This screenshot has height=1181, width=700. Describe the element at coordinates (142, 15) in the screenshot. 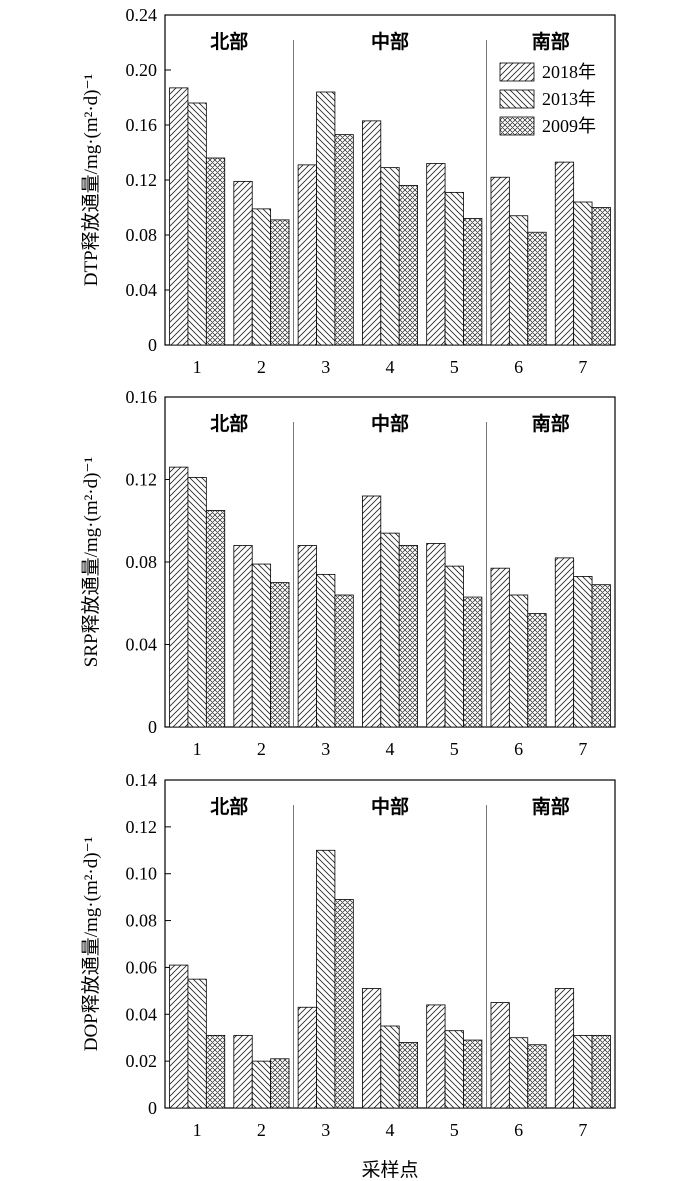

I see `y-tick-label: 0.24` at that location.